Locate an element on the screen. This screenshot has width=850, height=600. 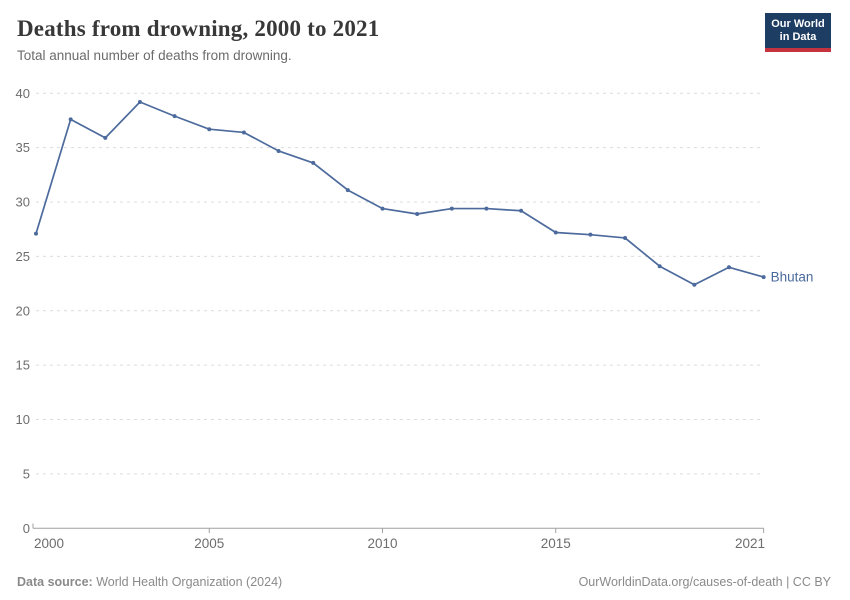
data-source-value: World Health Organization (2024) is located at coordinates (187, 582).